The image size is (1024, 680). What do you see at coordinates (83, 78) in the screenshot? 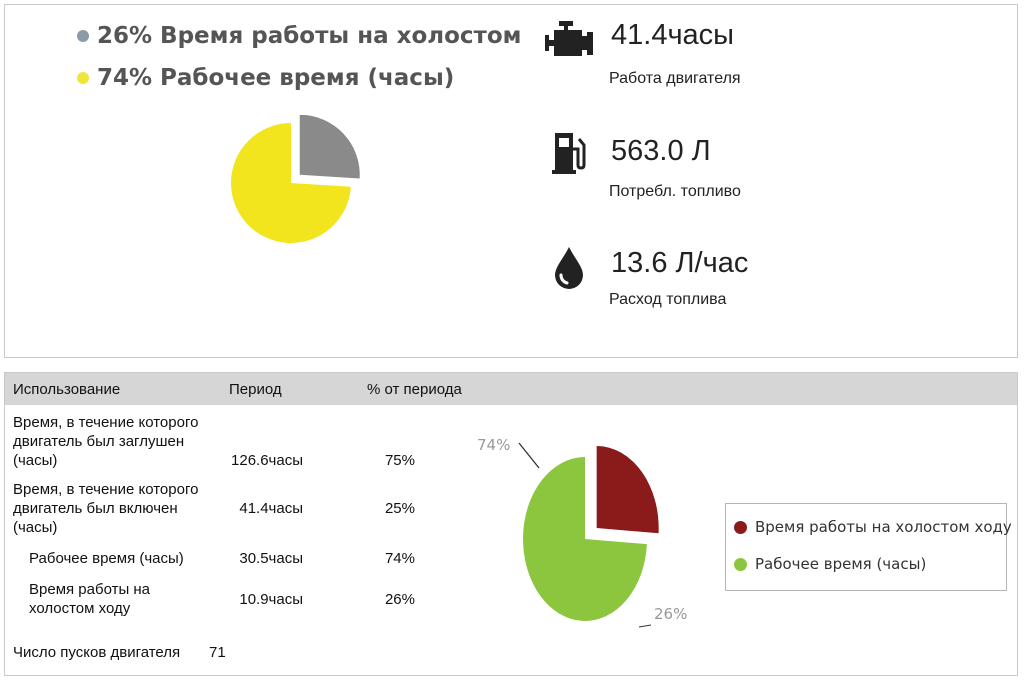
I see `legend-working-swatch` at bounding box center [83, 78].